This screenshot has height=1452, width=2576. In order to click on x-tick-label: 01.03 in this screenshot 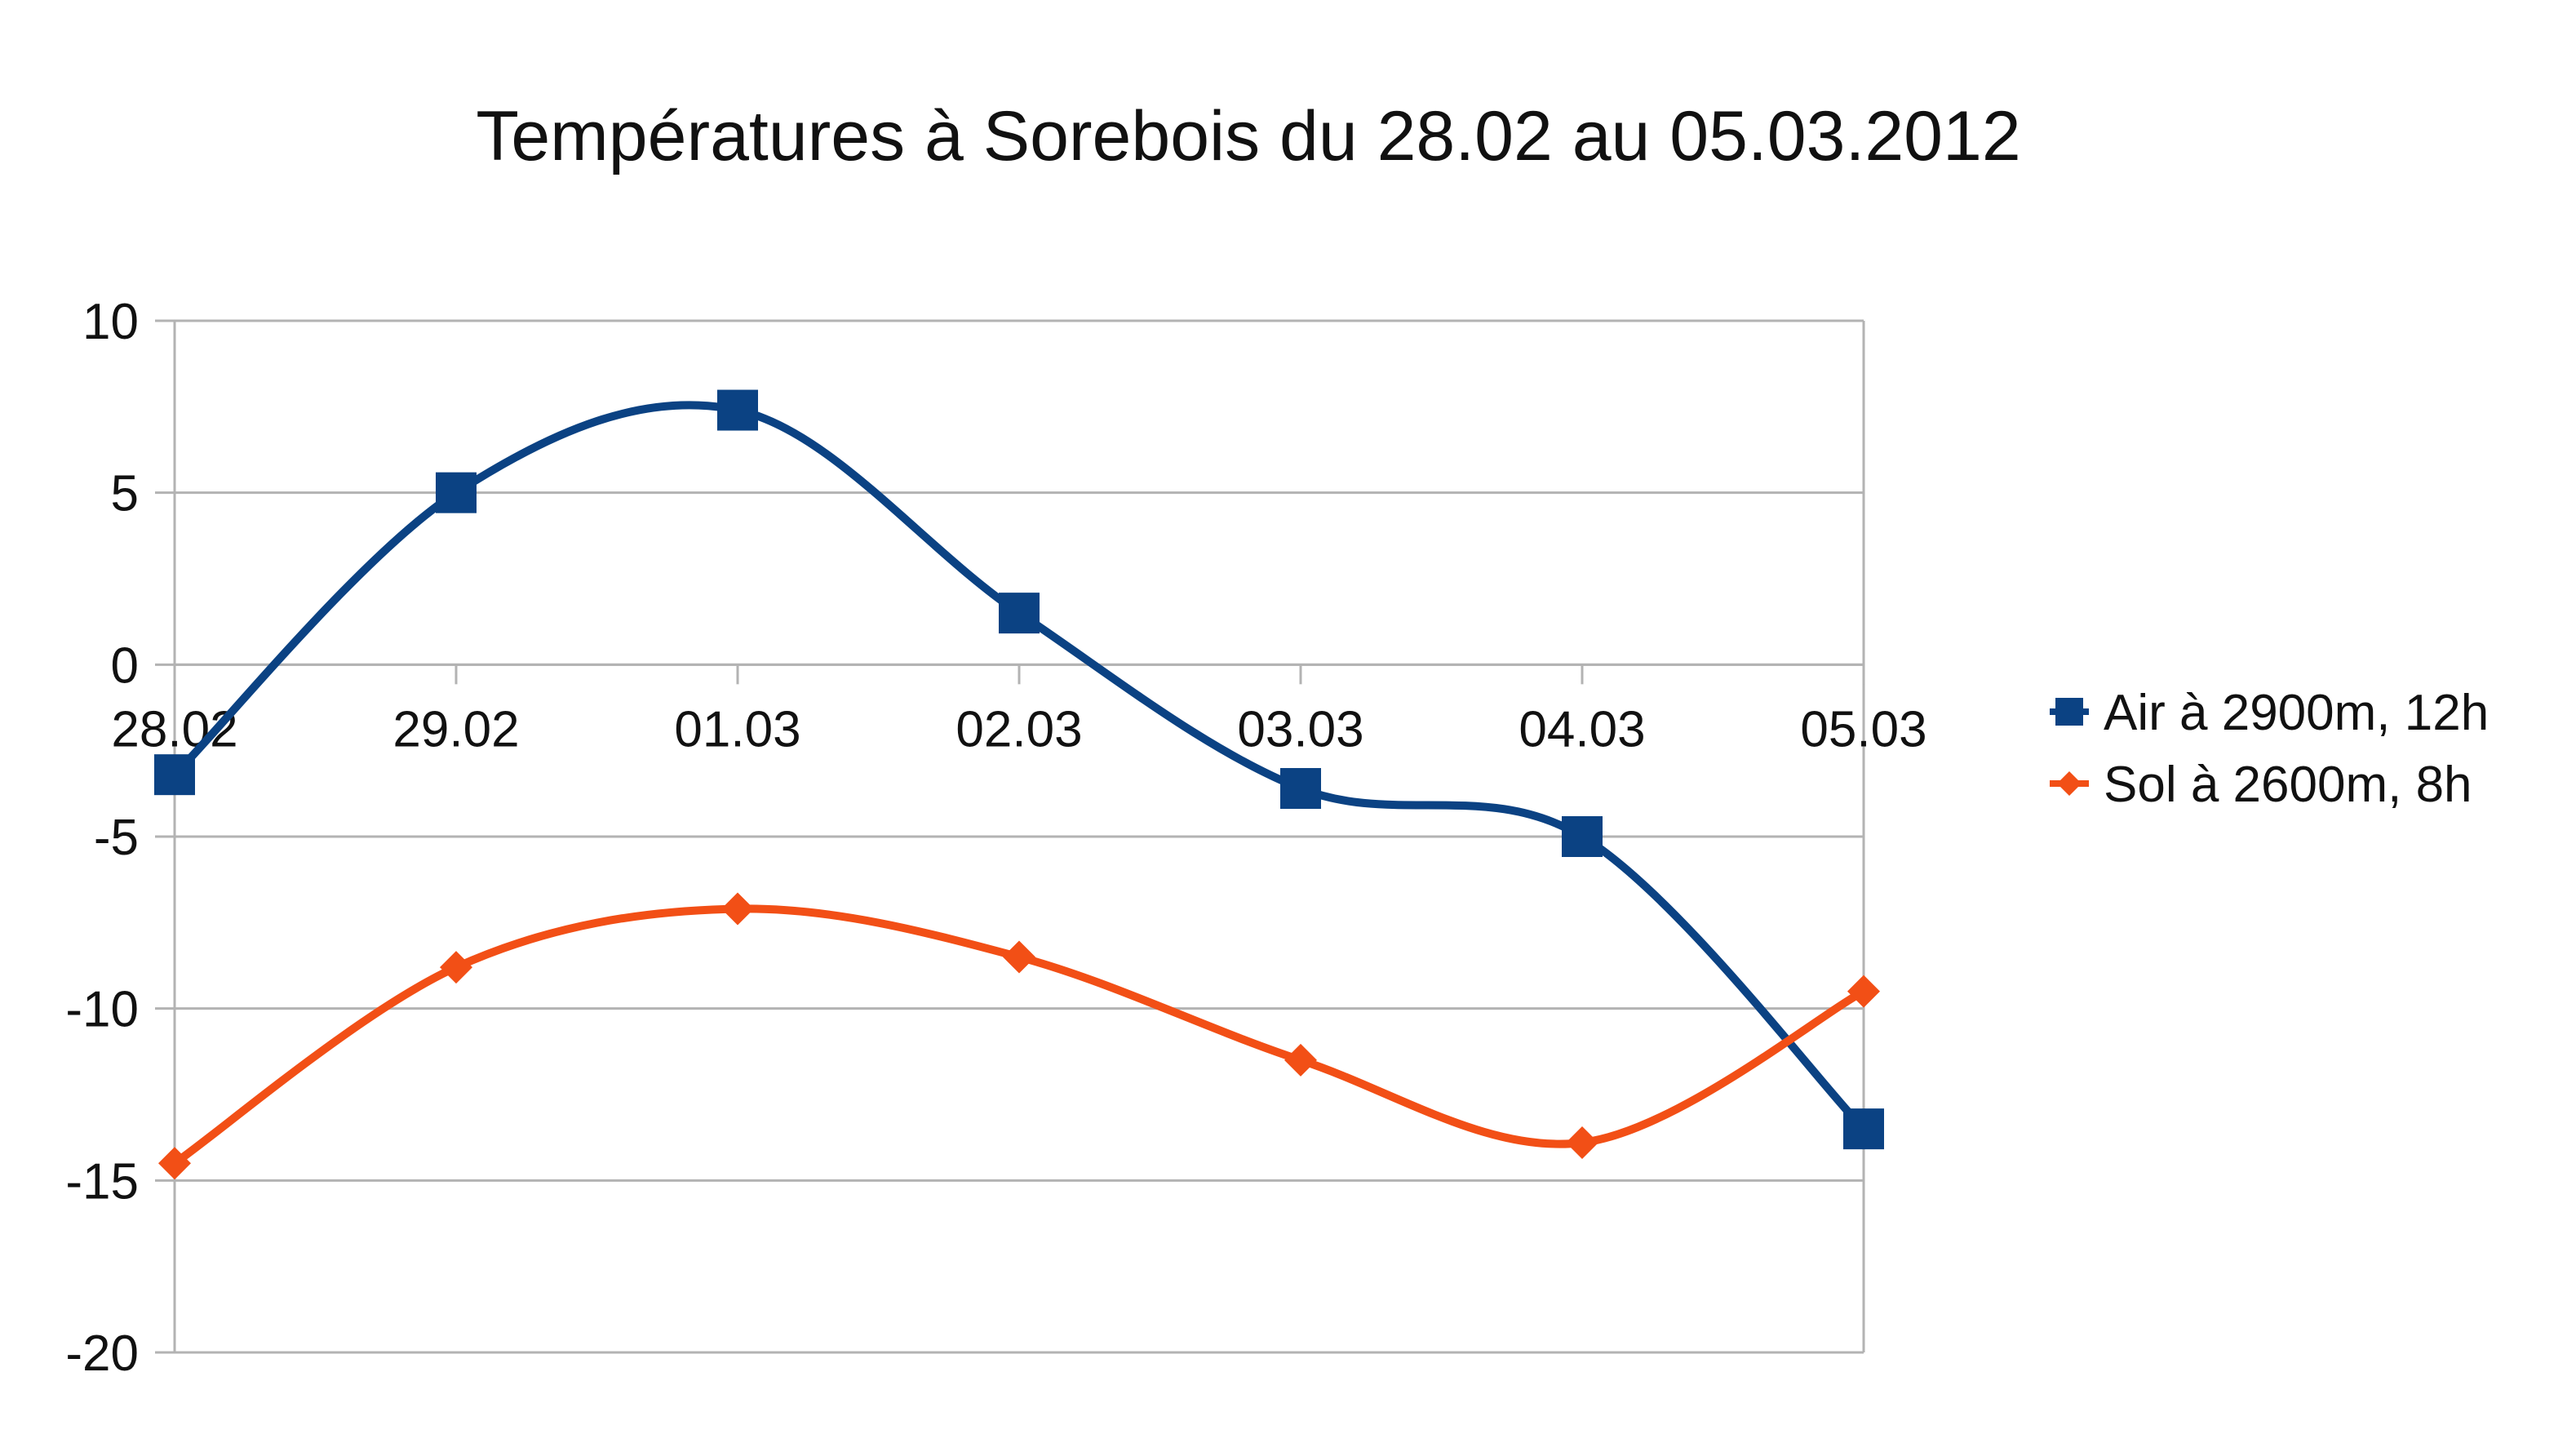, I will do `click(737, 729)`.